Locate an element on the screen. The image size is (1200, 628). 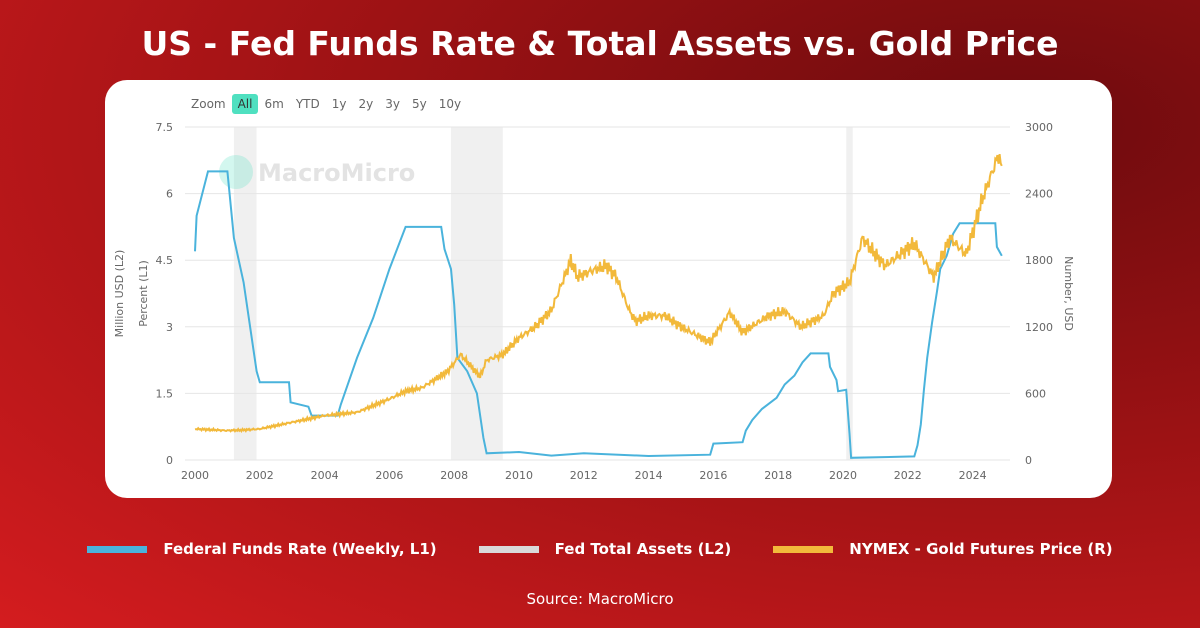
y-left-tick-label: 0 is located at coordinates (169, 460).